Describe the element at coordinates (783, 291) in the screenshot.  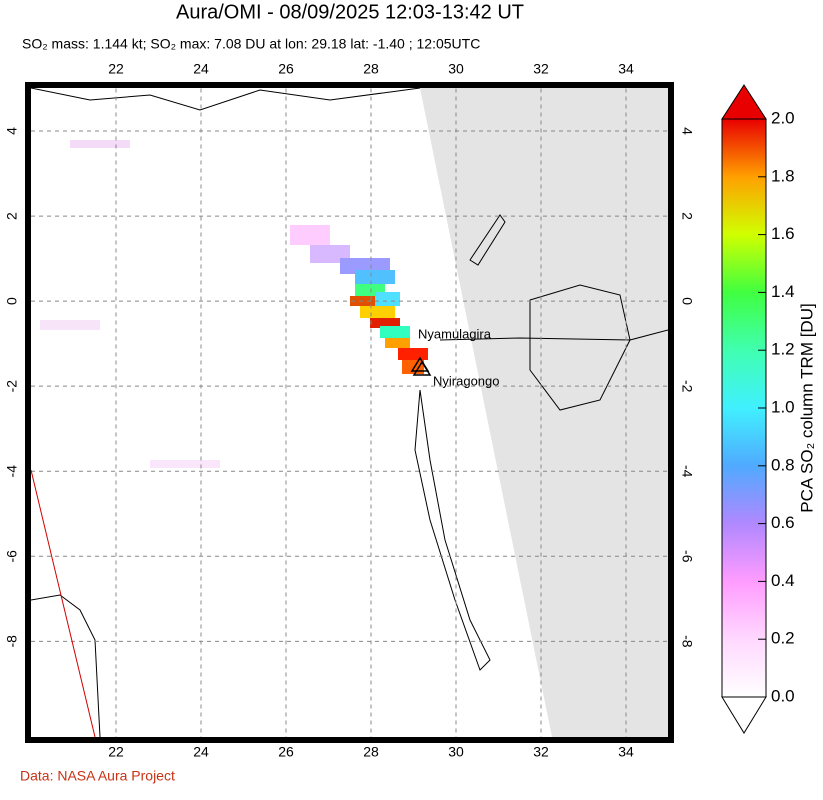
I see `colorbar-tick-label: 1.4` at that location.